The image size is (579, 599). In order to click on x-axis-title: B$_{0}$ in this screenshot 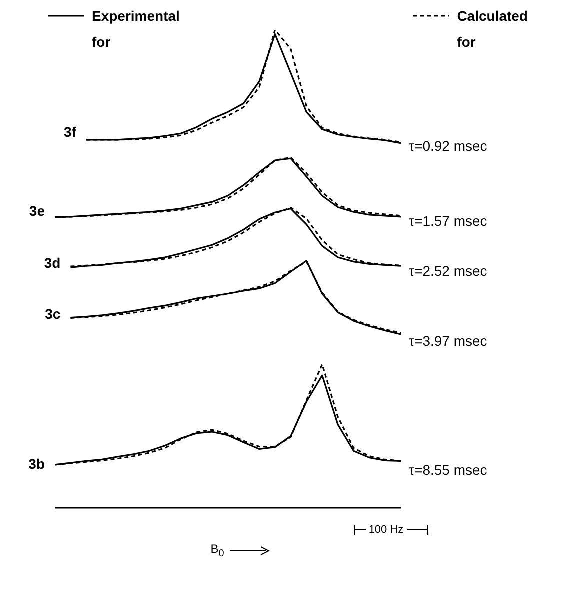, I will do `click(217, 551)`.